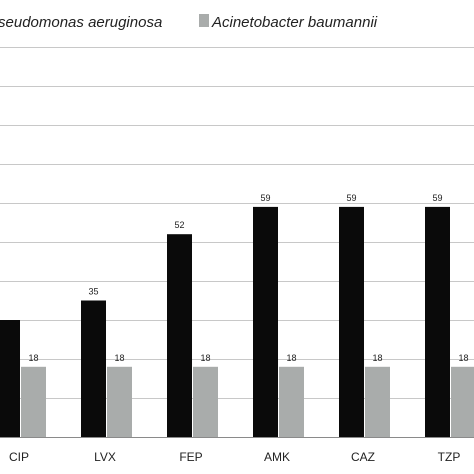  What do you see at coordinates (294, 22) in the screenshot?
I see `legend-label-acinetobacter: Acinetobacter baumannii` at bounding box center [294, 22].